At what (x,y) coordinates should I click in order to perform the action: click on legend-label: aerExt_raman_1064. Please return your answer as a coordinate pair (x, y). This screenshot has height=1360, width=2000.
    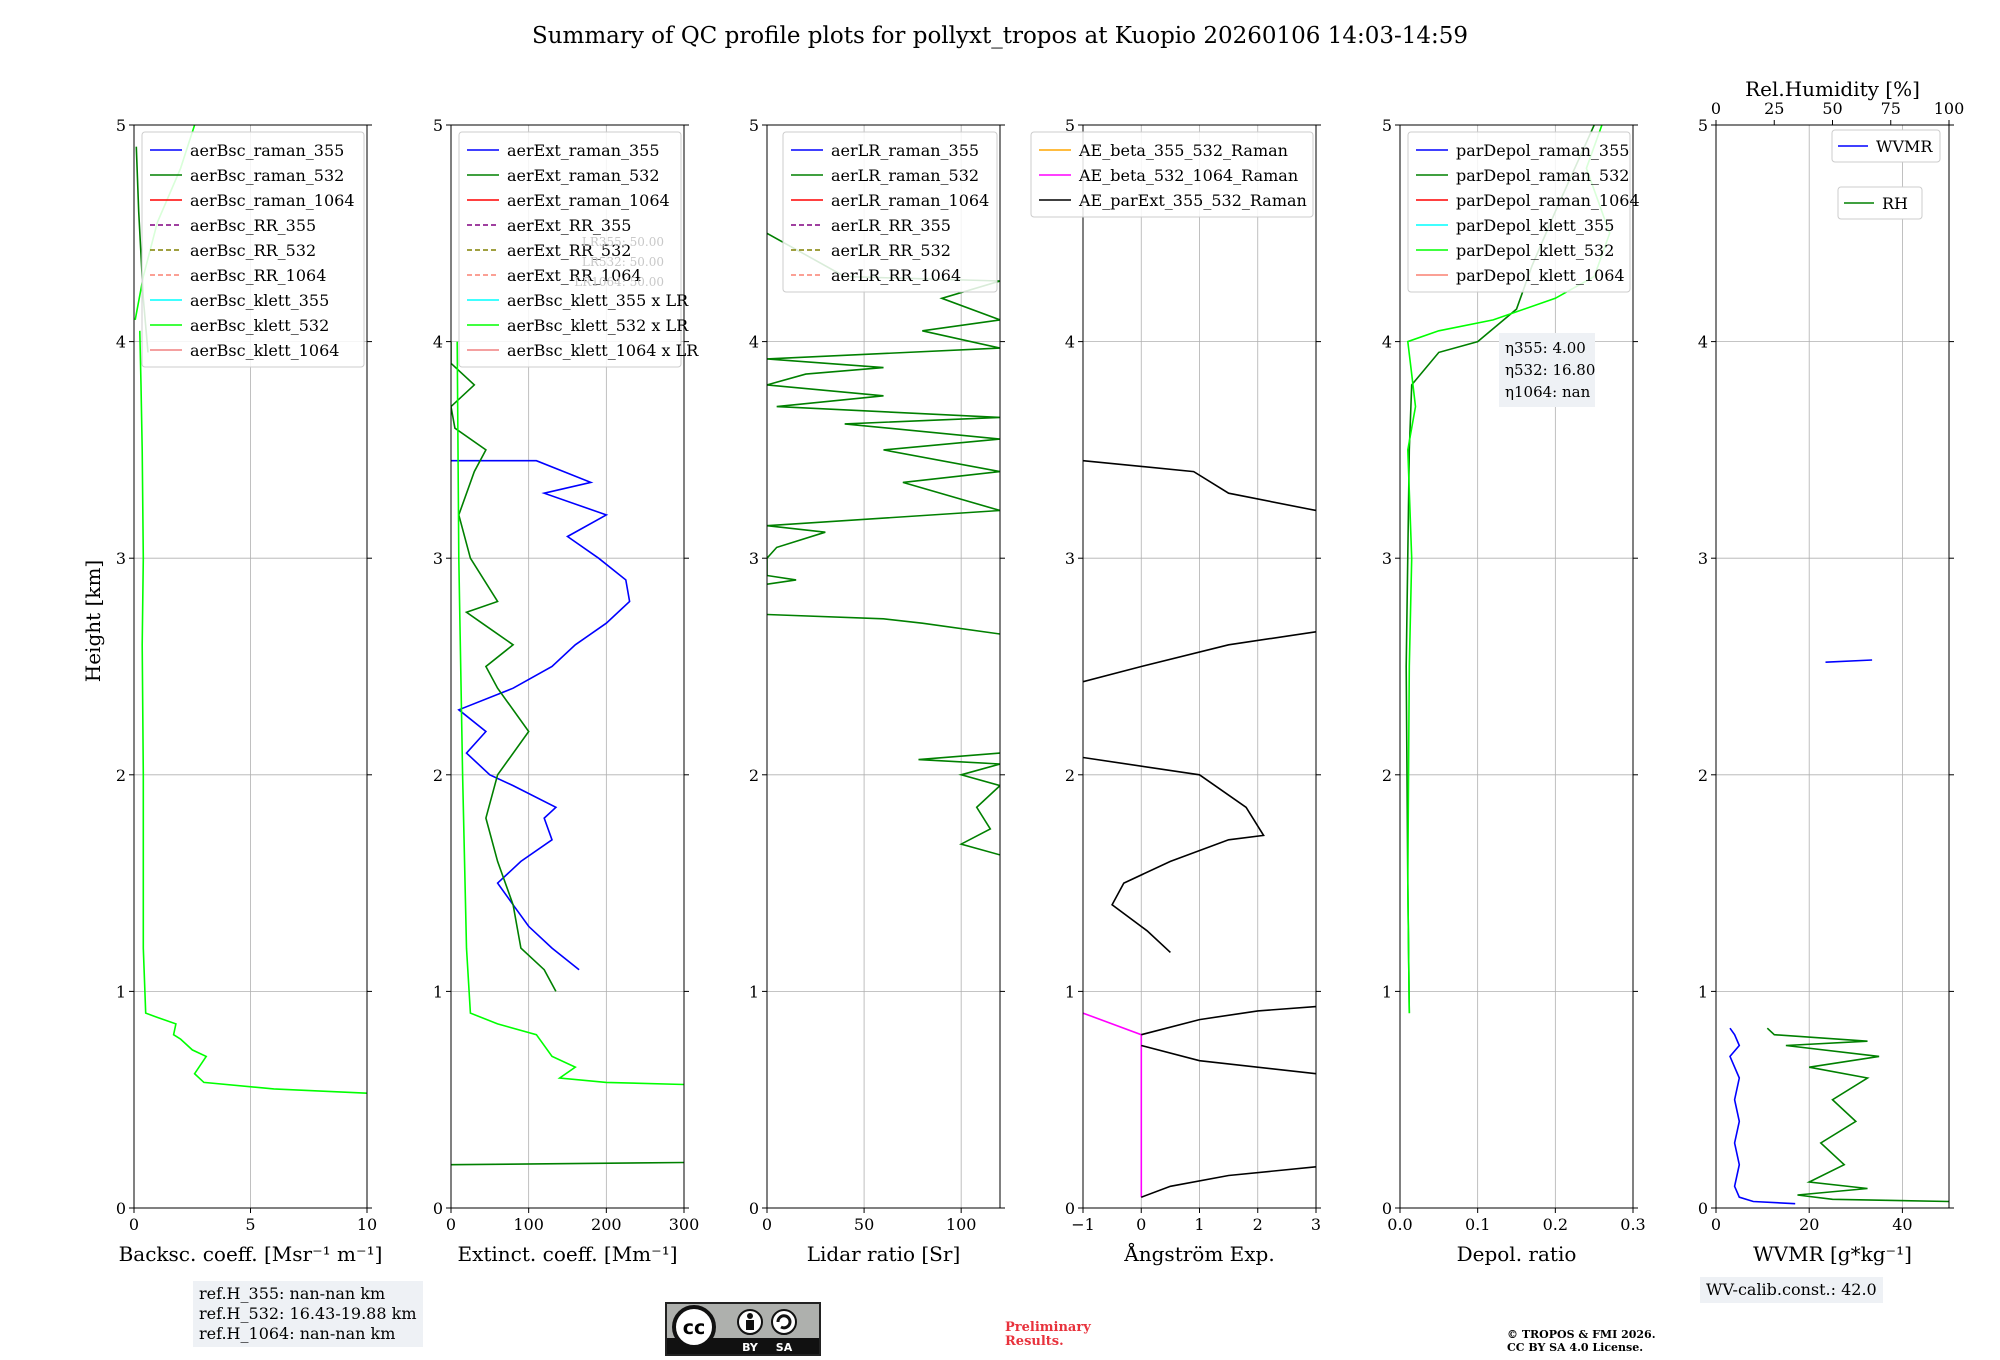
    Looking at the image, I should click on (588, 200).